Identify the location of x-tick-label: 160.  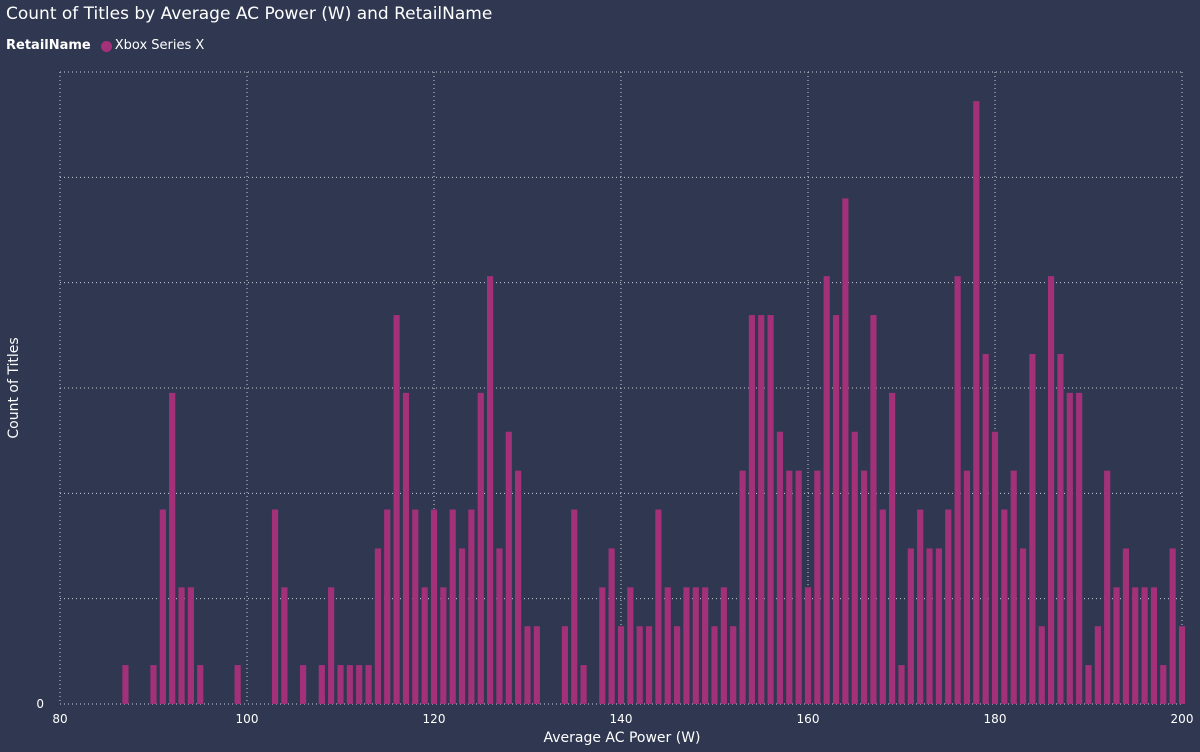
(808, 719).